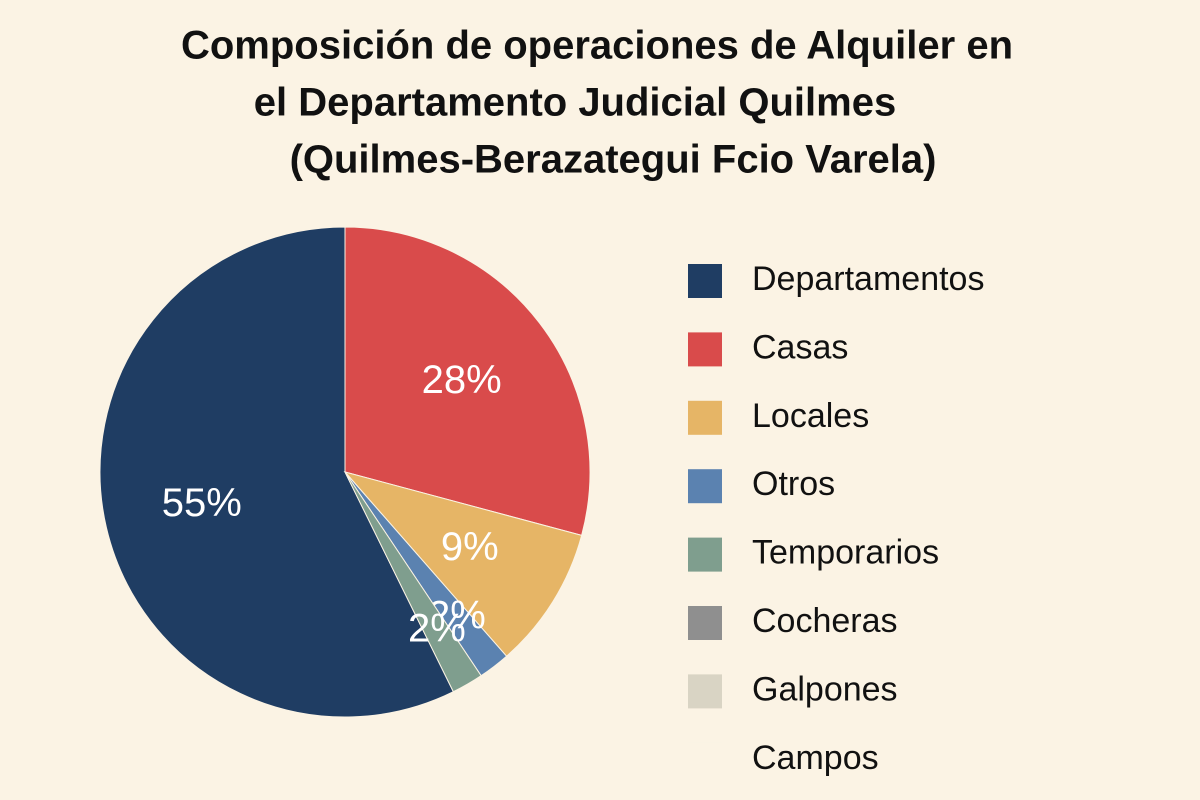 This screenshot has width=1200, height=800. Describe the element at coordinates (800, 347) in the screenshot. I see `legend-label: Casas` at that location.